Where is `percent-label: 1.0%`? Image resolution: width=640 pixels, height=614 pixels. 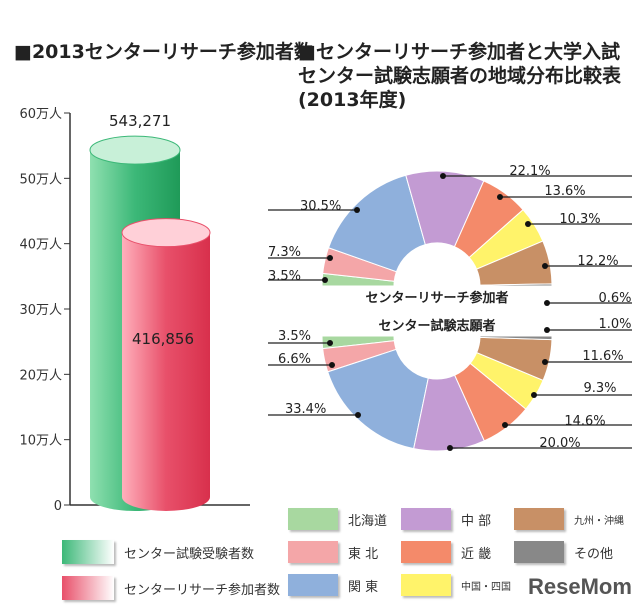
percent-label: 1.0% is located at coordinates (614, 324).